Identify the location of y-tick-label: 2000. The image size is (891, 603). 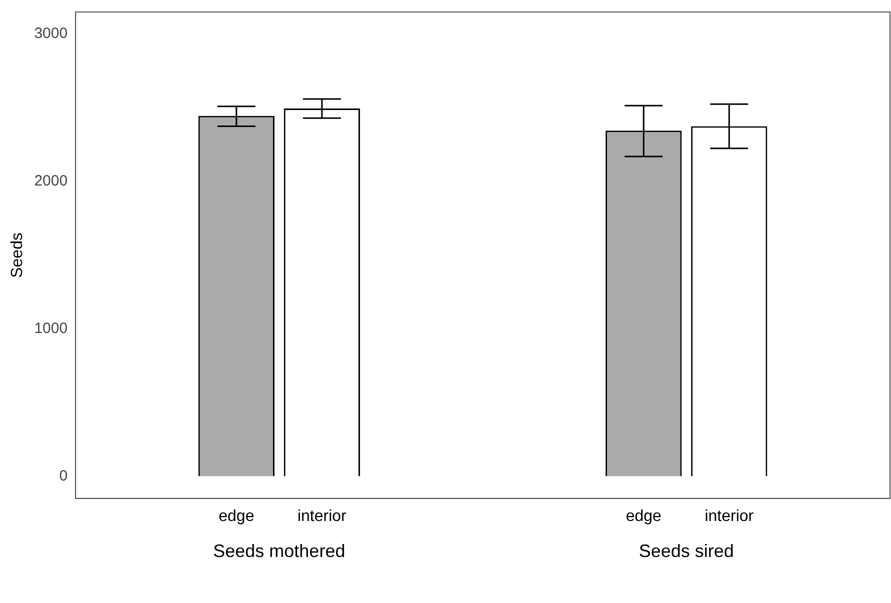
(51, 181).